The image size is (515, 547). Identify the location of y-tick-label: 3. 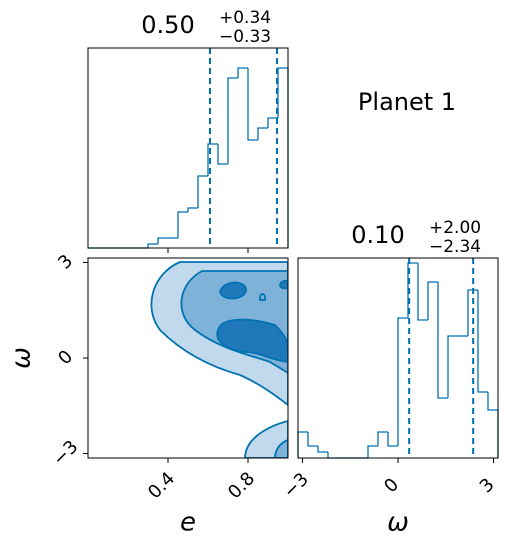
(65, 262).